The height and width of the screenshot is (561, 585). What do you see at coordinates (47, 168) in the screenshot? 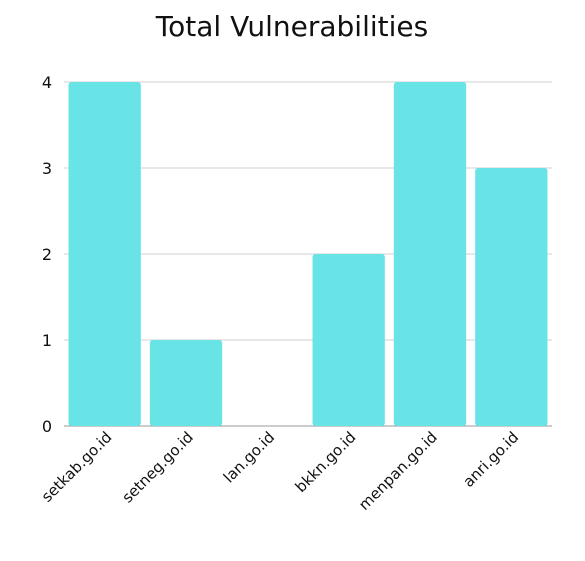
I see `y-tick-label: 3` at bounding box center [47, 168].